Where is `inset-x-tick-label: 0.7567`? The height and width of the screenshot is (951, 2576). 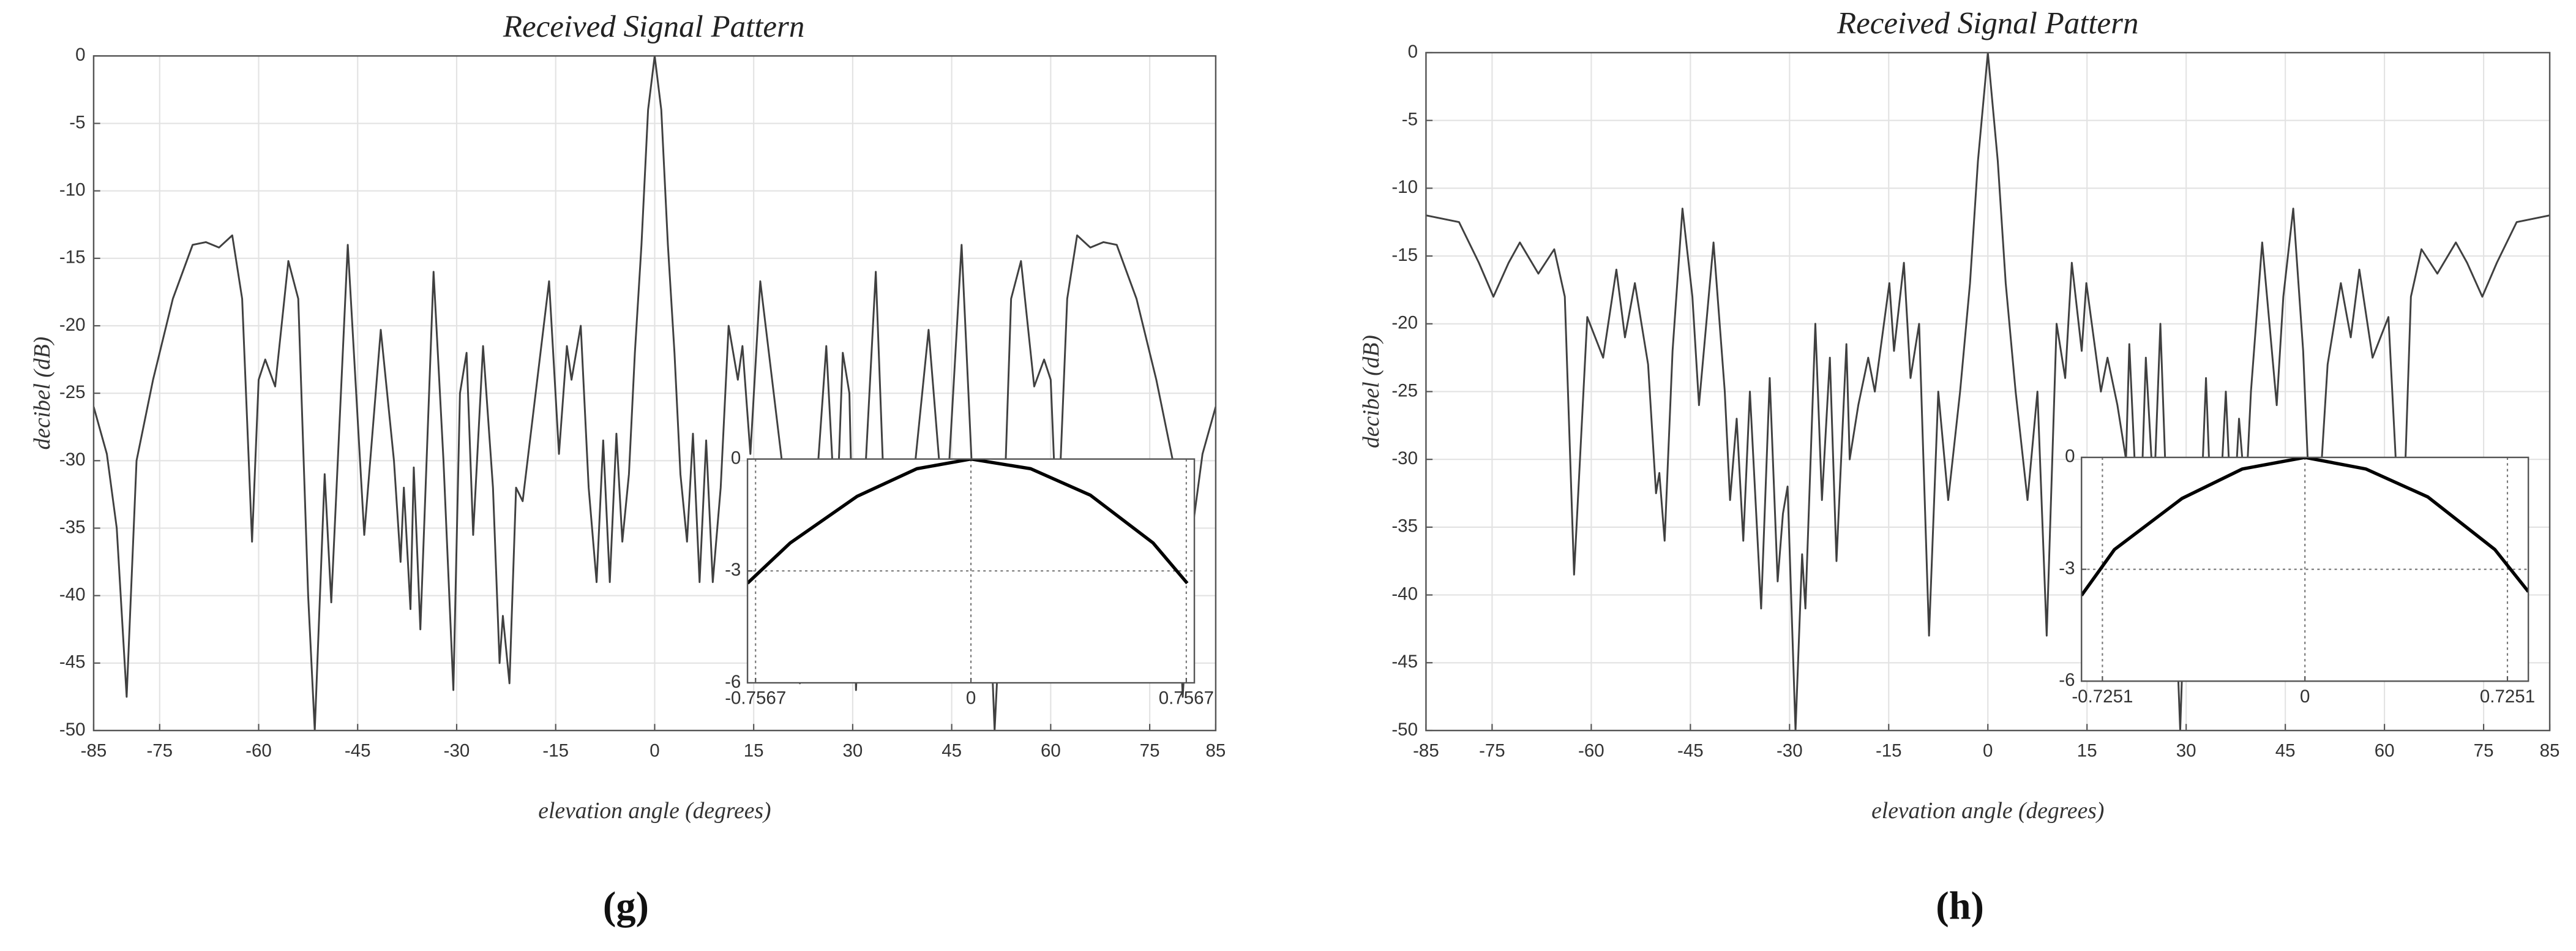 inset-x-tick-label: 0.7567 is located at coordinates (1187, 698).